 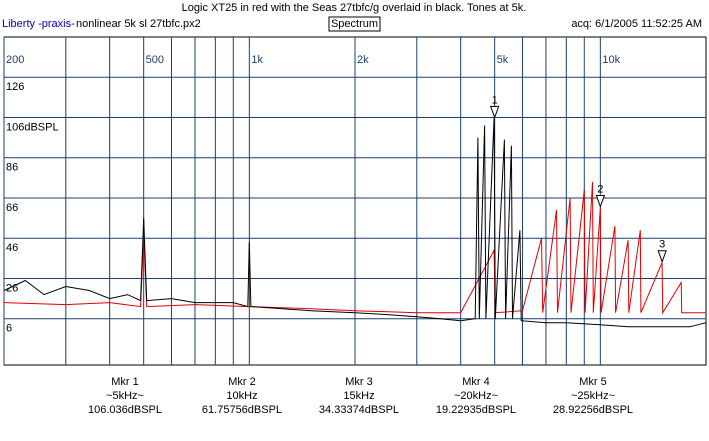 What do you see at coordinates (593, 410) in the screenshot?
I see `marker-level: 28.92256dBSPL` at bounding box center [593, 410].